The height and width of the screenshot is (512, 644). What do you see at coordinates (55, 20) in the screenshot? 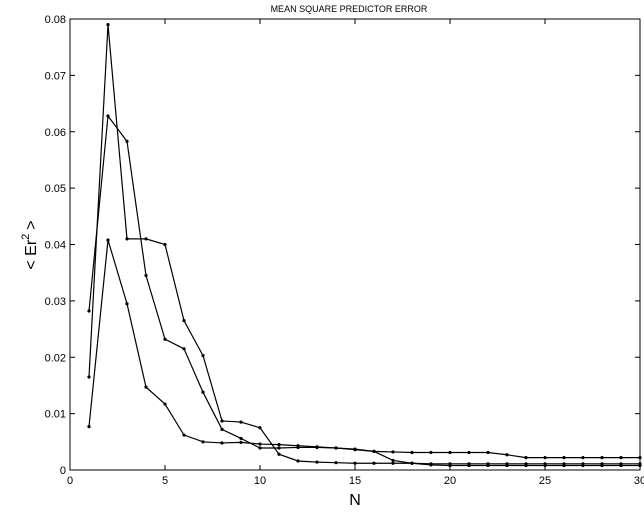
I see `y-tick-label: 0.08` at bounding box center [55, 20].